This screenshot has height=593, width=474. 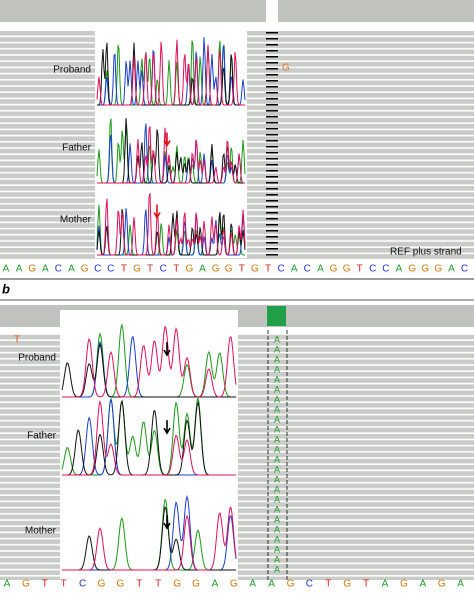 What do you see at coordinates (426, 252) in the screenshot?
I see `strand-label: REF plus strand` at bounding box center [426, 252].